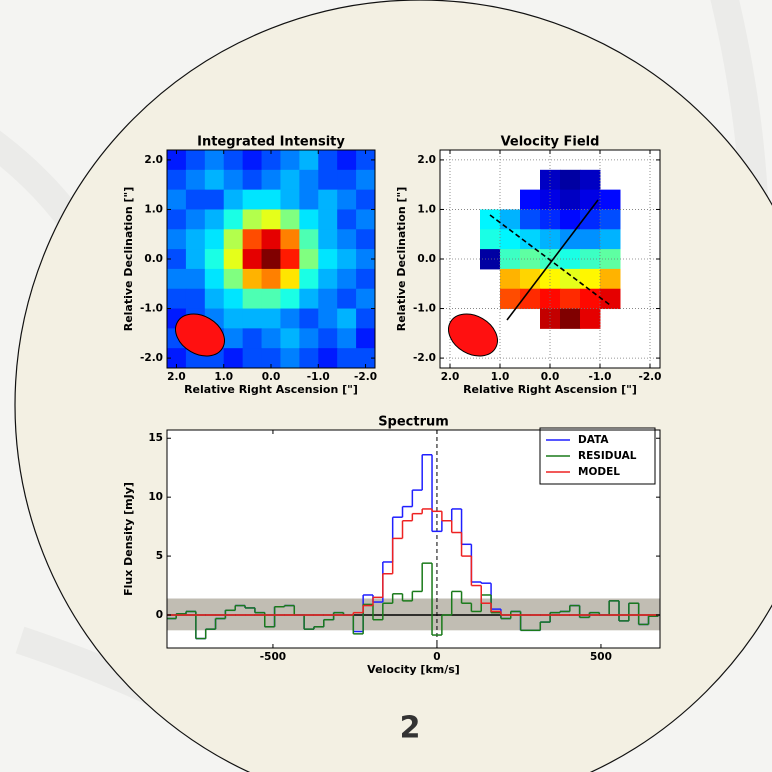  Describe the element at coordinates (413, 669) in the screenshot. I see `x-axis-label: Velocity [km/s]` at that location.